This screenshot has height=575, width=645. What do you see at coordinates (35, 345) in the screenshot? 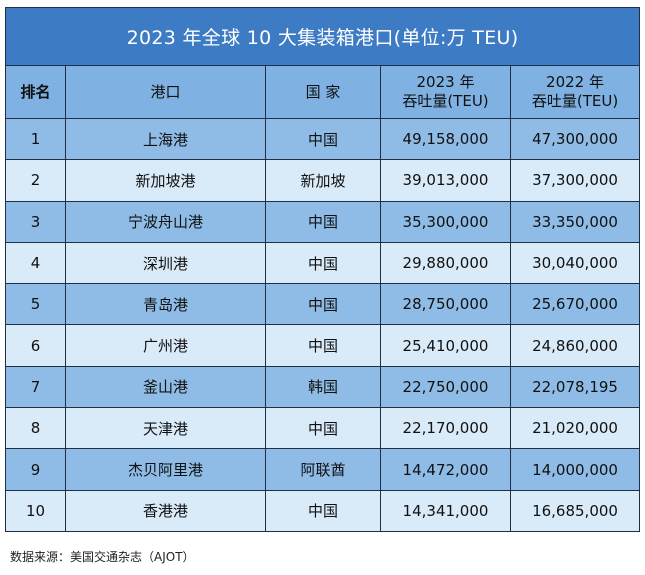
I see `cell-rank: 6` at bounding box center [35, 345].